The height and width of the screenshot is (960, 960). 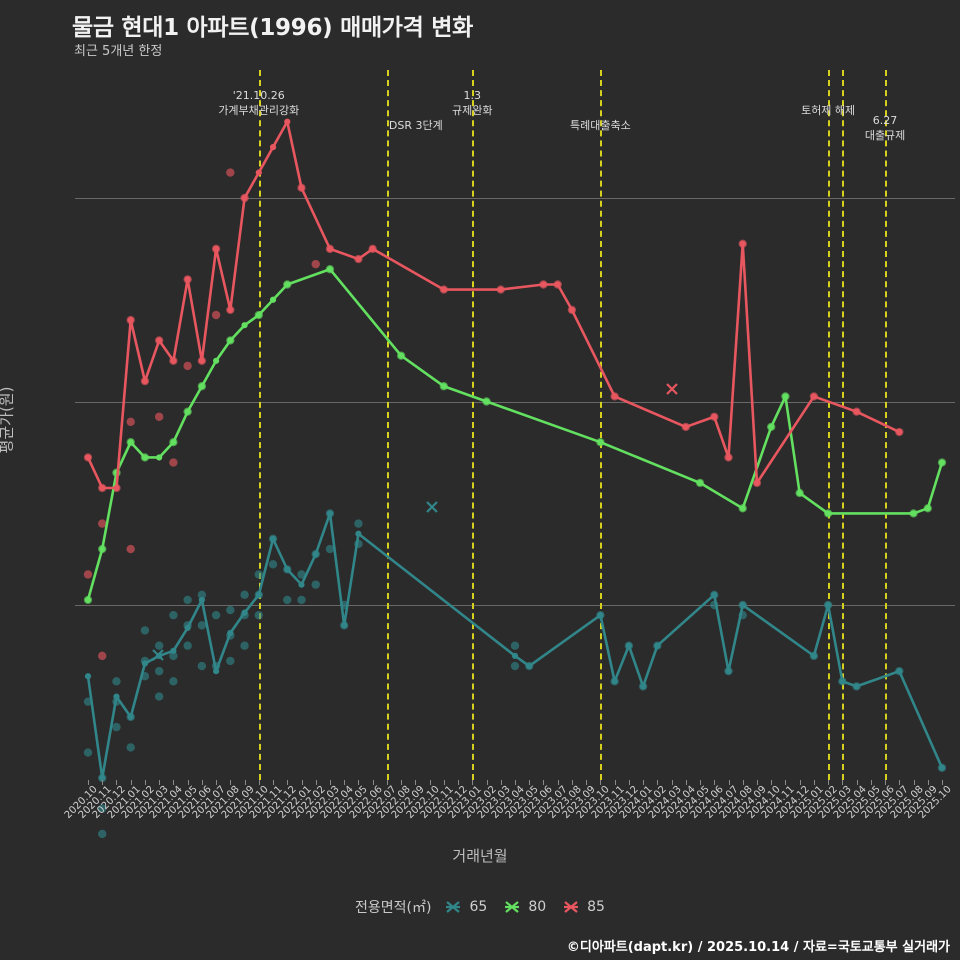 I want to click on event-label: 토허제 해제, so click(x=828, y=110).